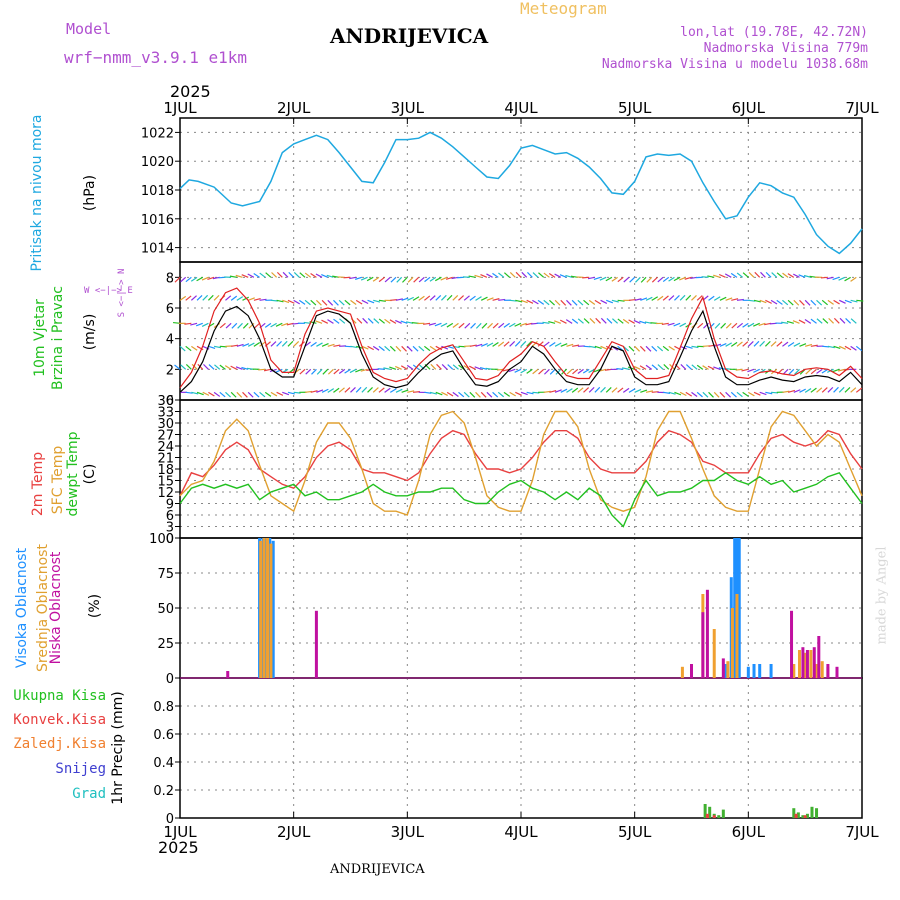 Image resolution: width=900 pixels, height=900 pixels. I want to click on ytick-label-precip: 0.8, so click(163, 707).